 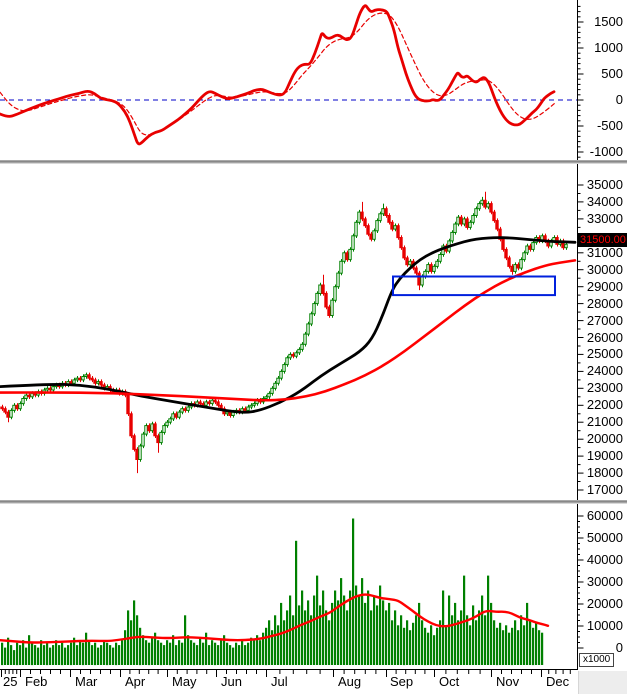 I want to click on panel-splitter-bottom, so click(x=313, y=502).